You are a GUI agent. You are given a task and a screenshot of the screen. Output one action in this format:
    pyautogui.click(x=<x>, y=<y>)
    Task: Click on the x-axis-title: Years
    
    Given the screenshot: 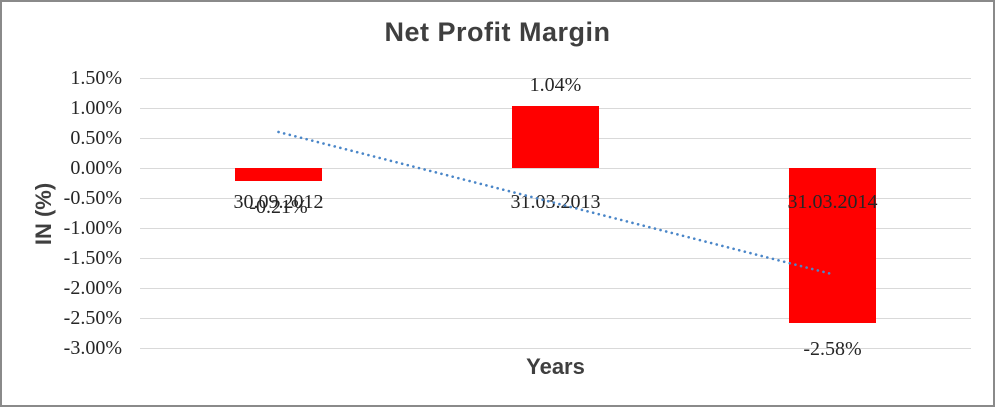 What is the action you would take?
    pyautogui.click(x=555, y=366)
    